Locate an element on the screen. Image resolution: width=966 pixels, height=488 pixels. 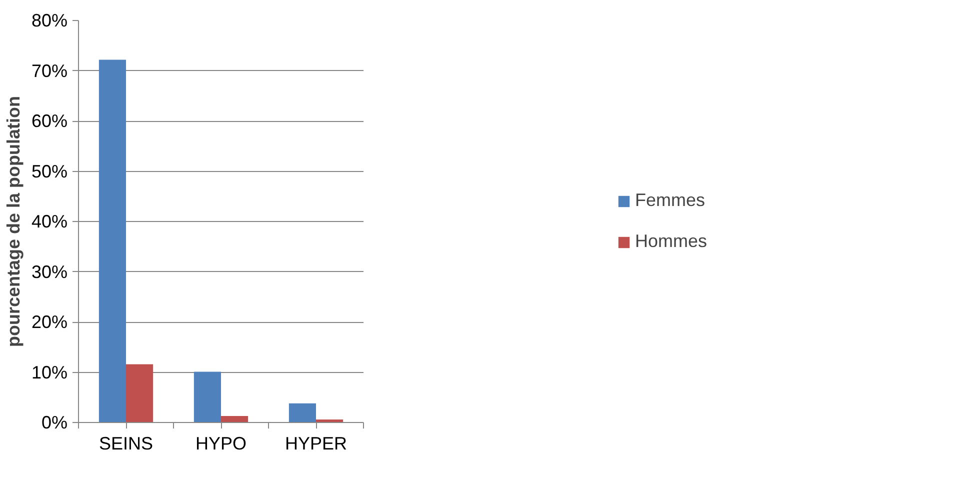
y-tick-label: 0% is located at coordinates (54, 422).